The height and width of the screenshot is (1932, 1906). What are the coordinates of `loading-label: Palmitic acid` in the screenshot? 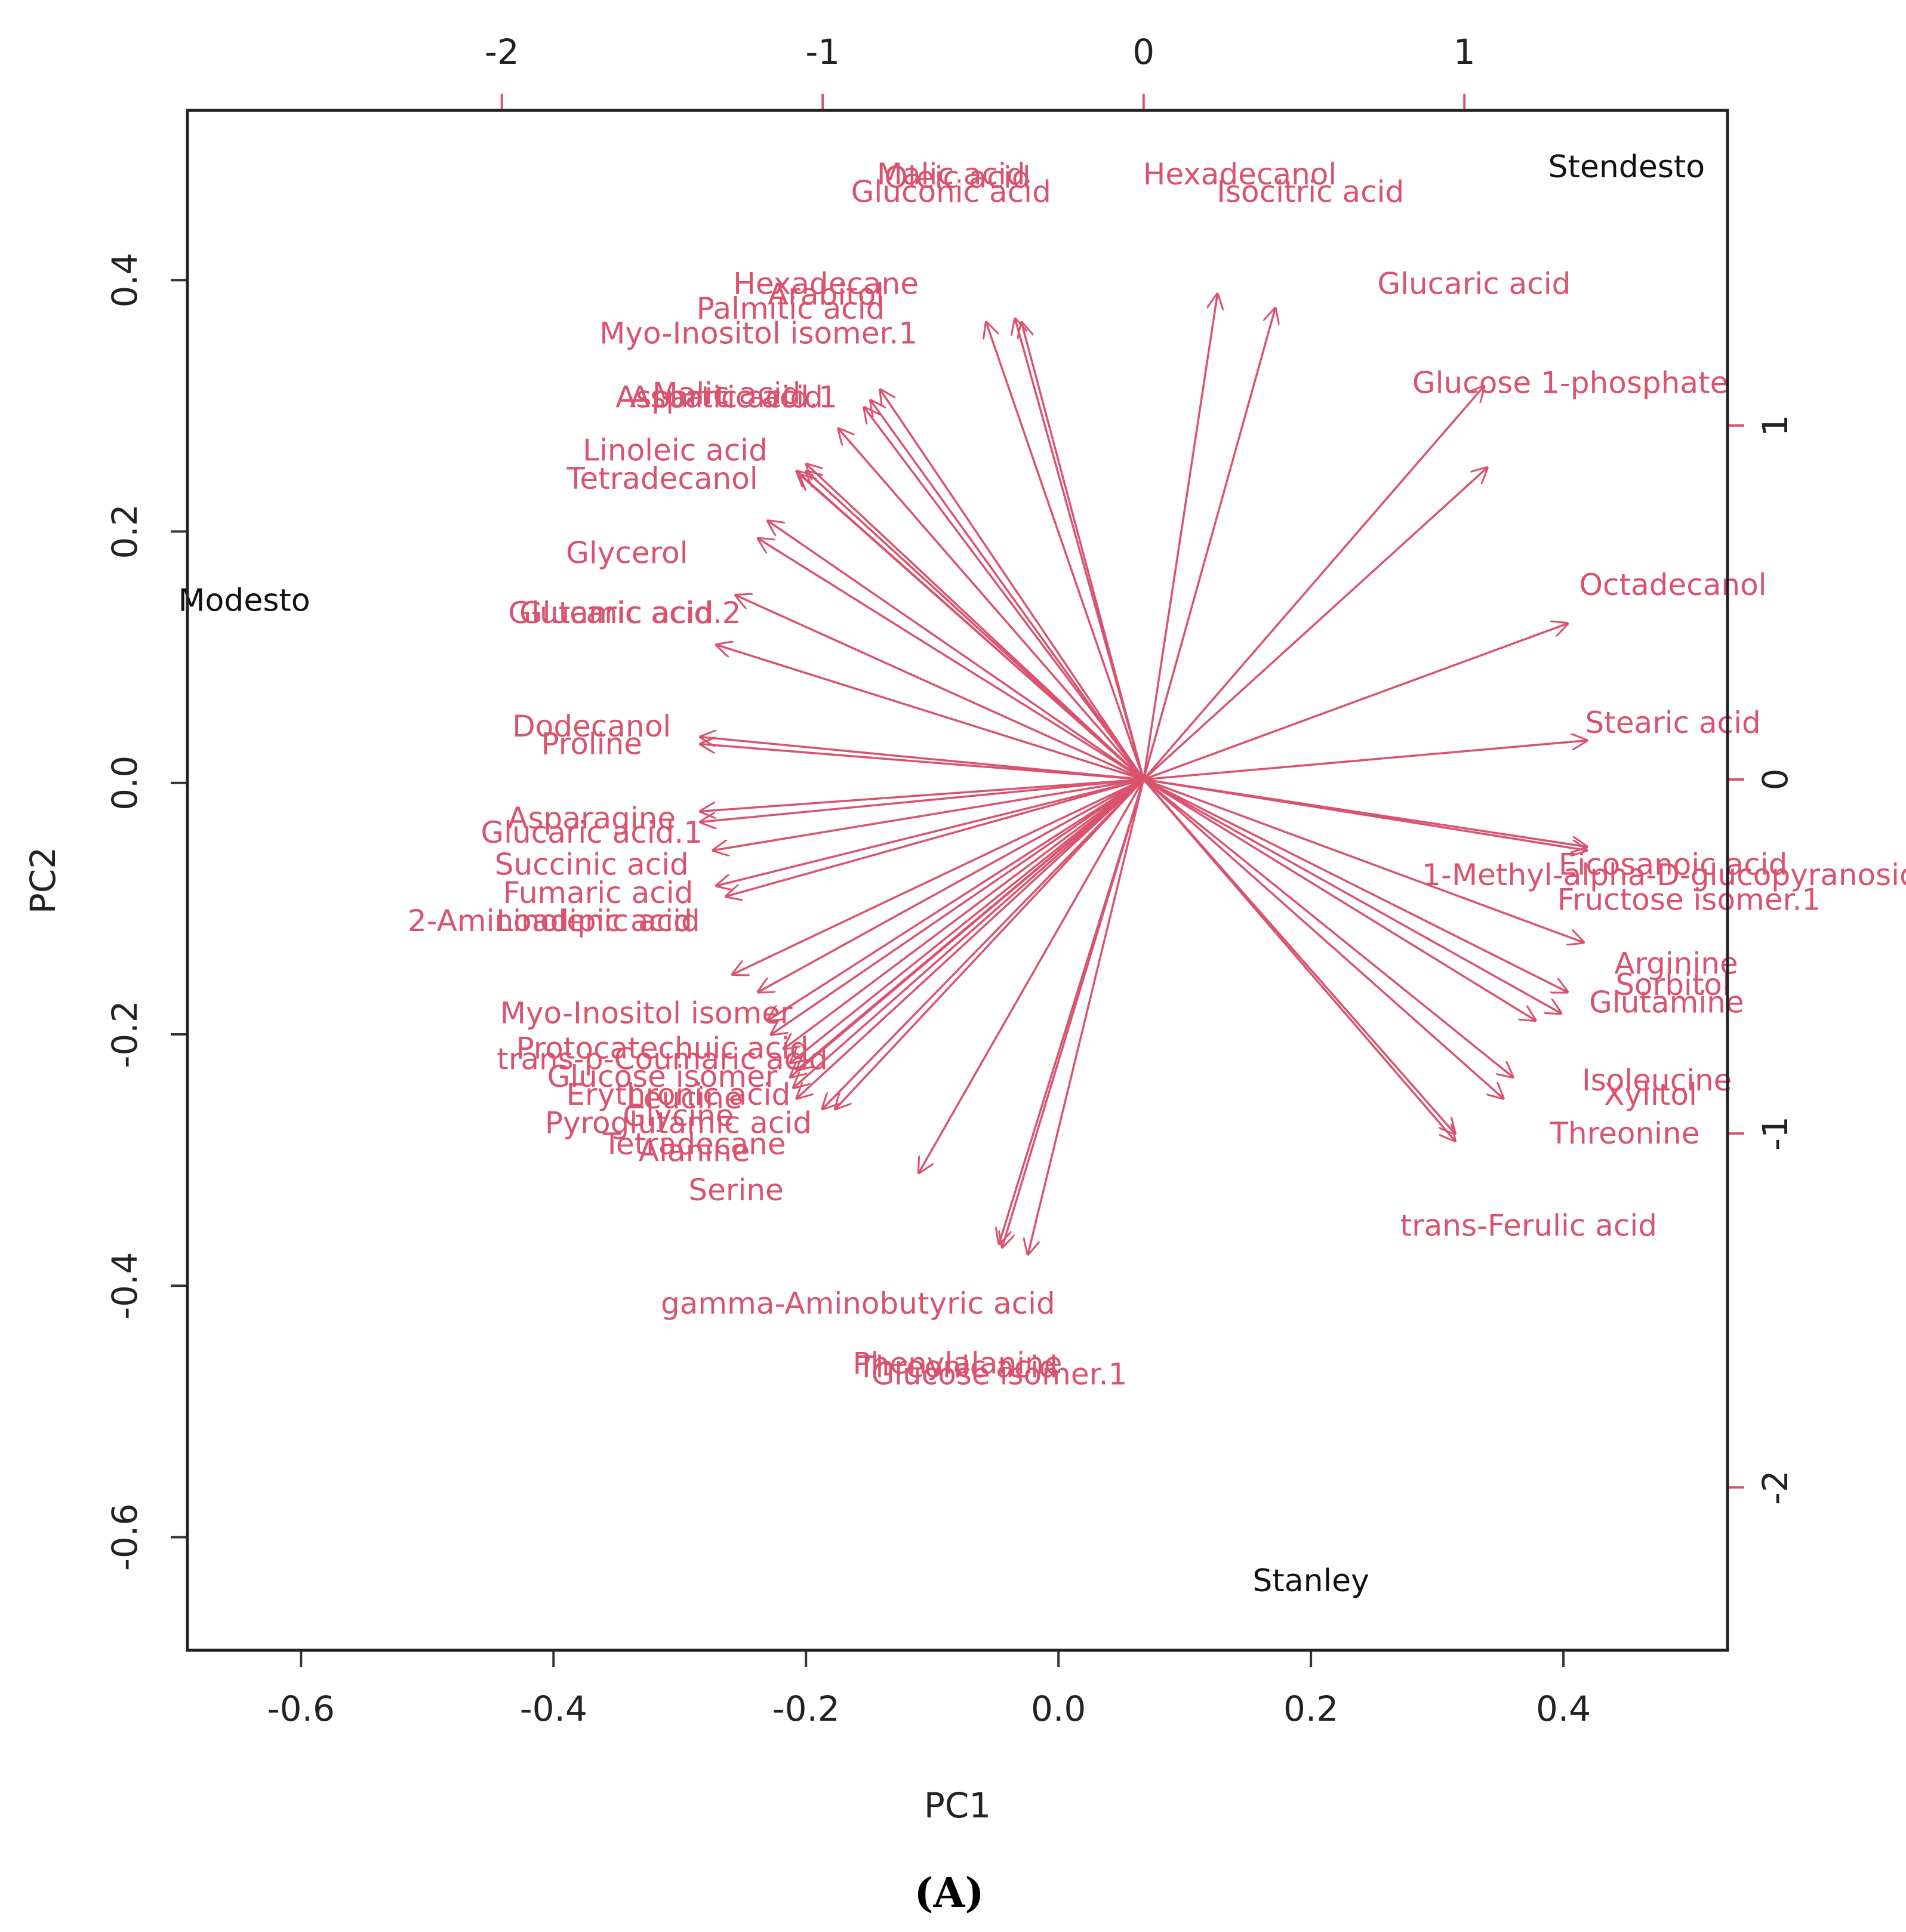 It's located at (791, 308).